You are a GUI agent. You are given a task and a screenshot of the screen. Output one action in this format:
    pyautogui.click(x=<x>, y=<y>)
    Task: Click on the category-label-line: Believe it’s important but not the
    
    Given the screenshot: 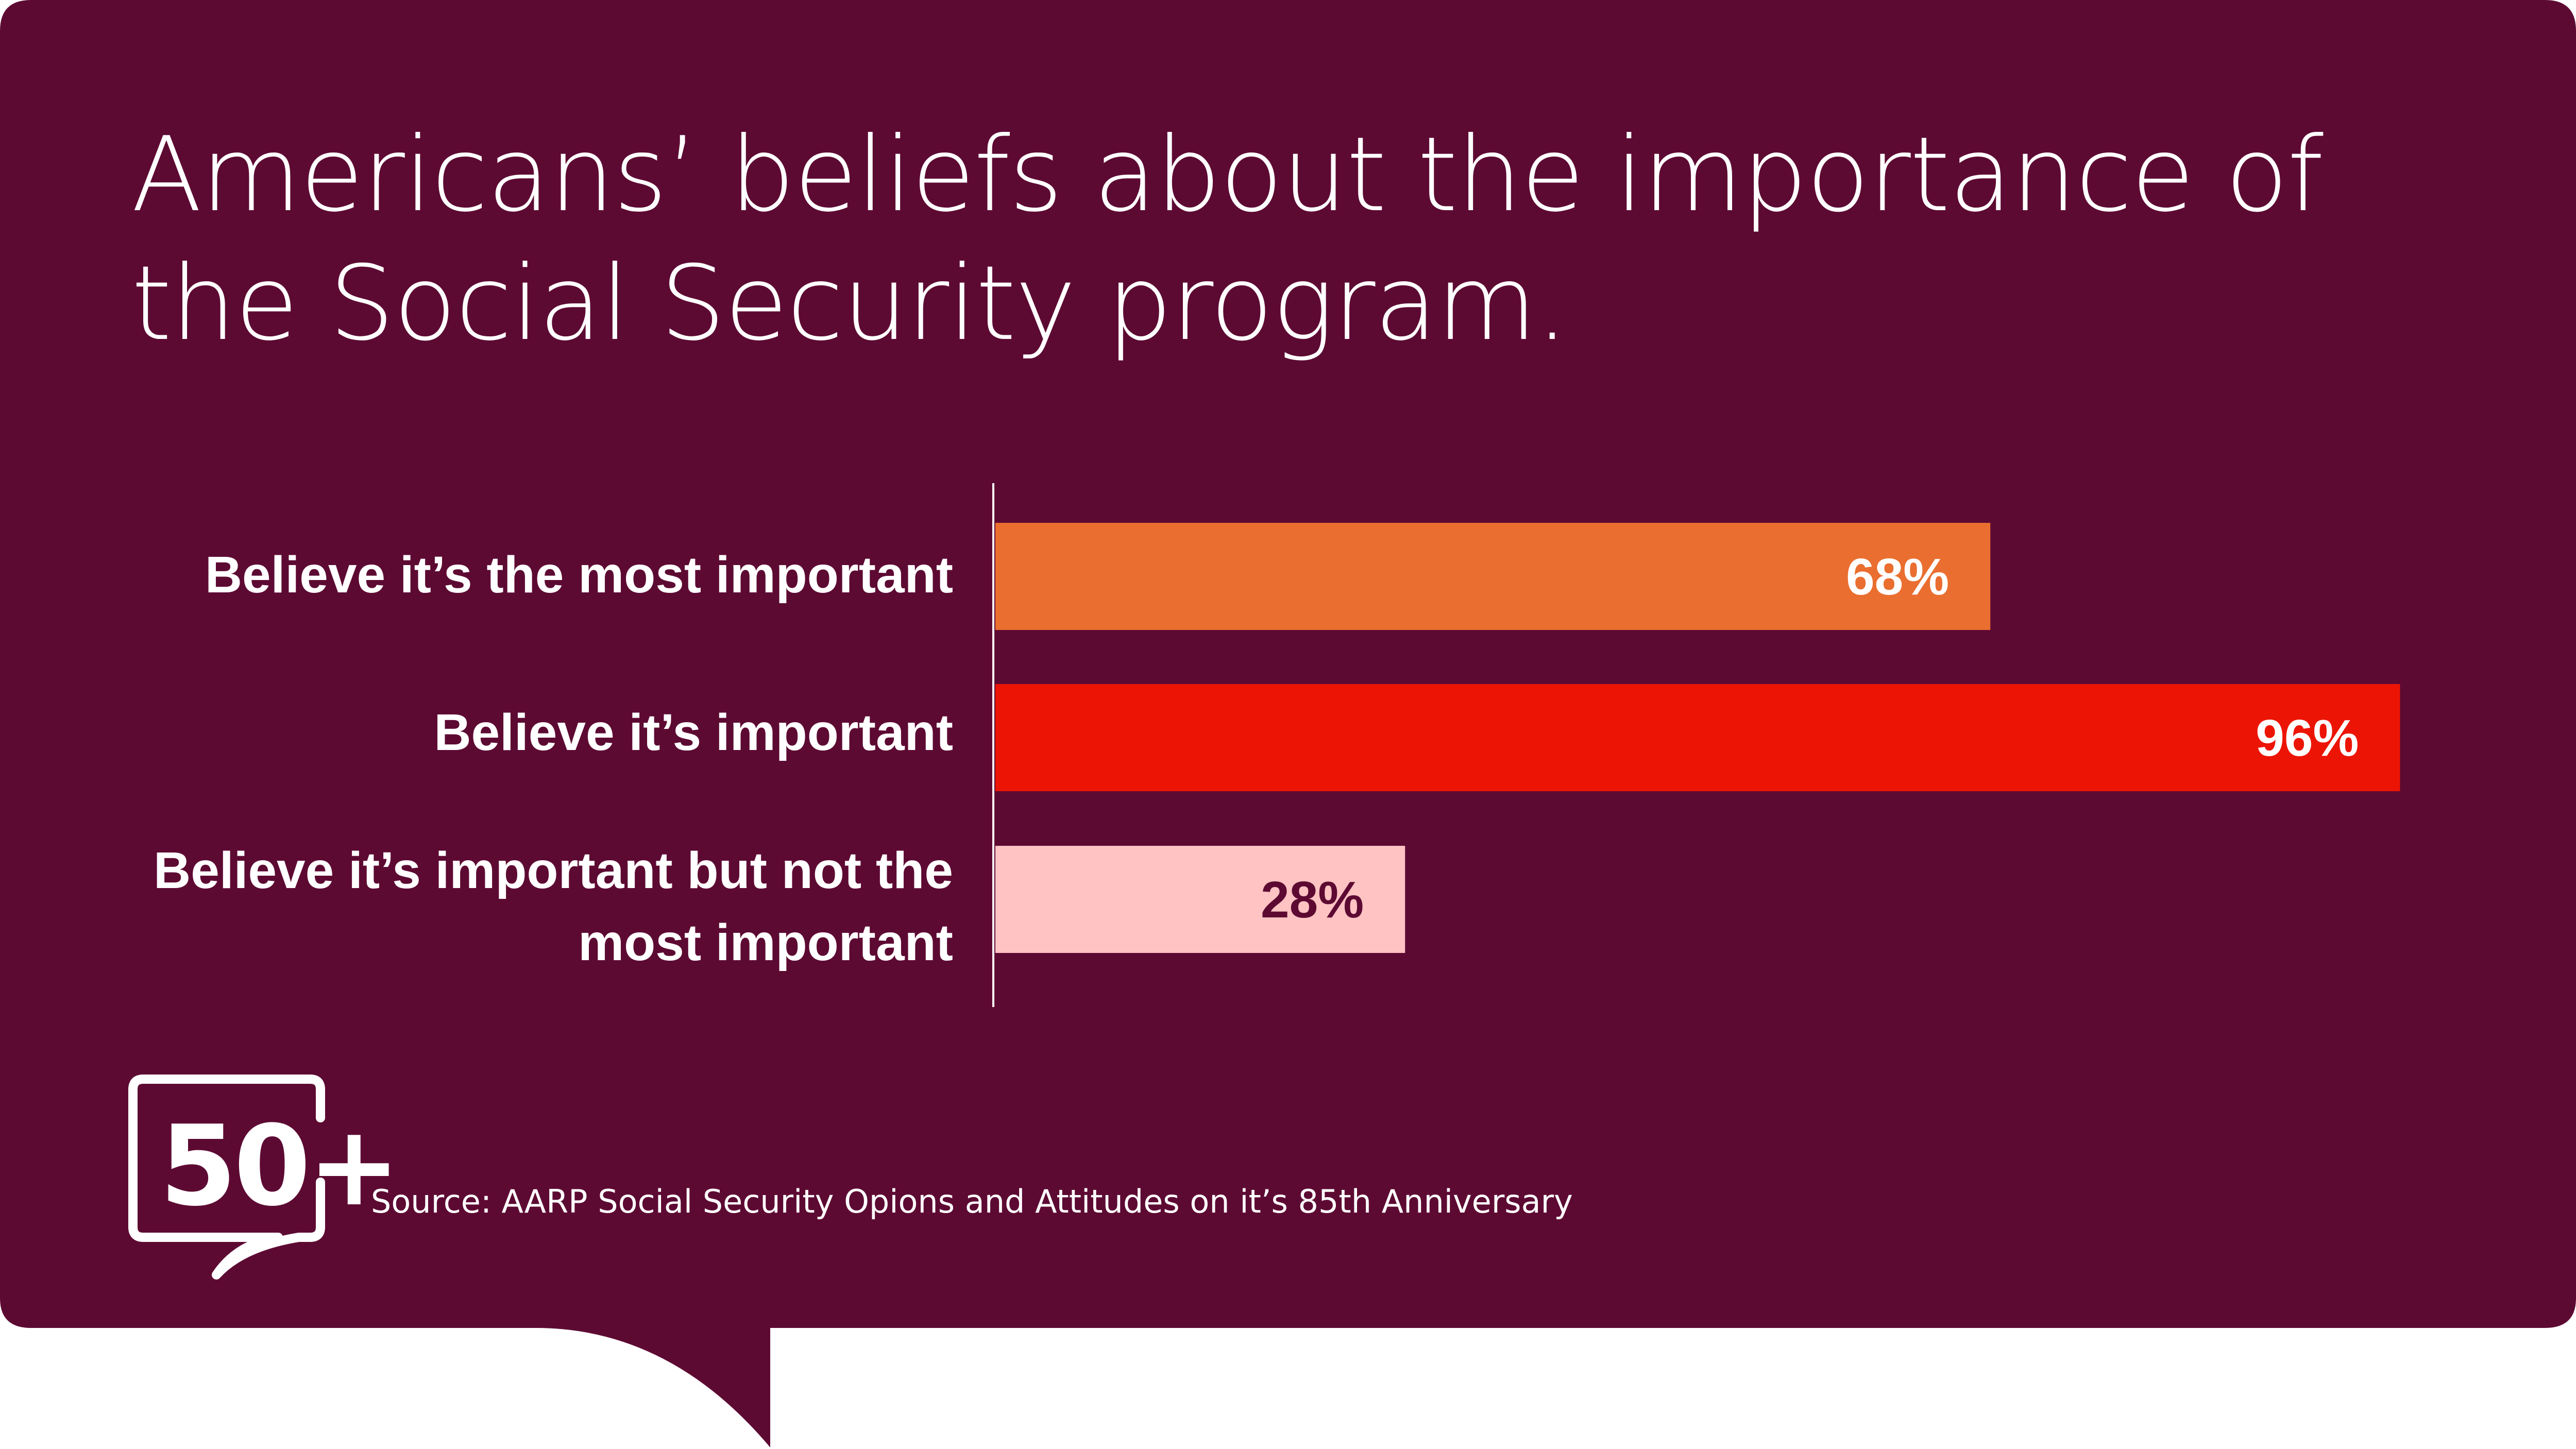 What is the action you would take?
    pyautogui.click(x=553, y=871)
    